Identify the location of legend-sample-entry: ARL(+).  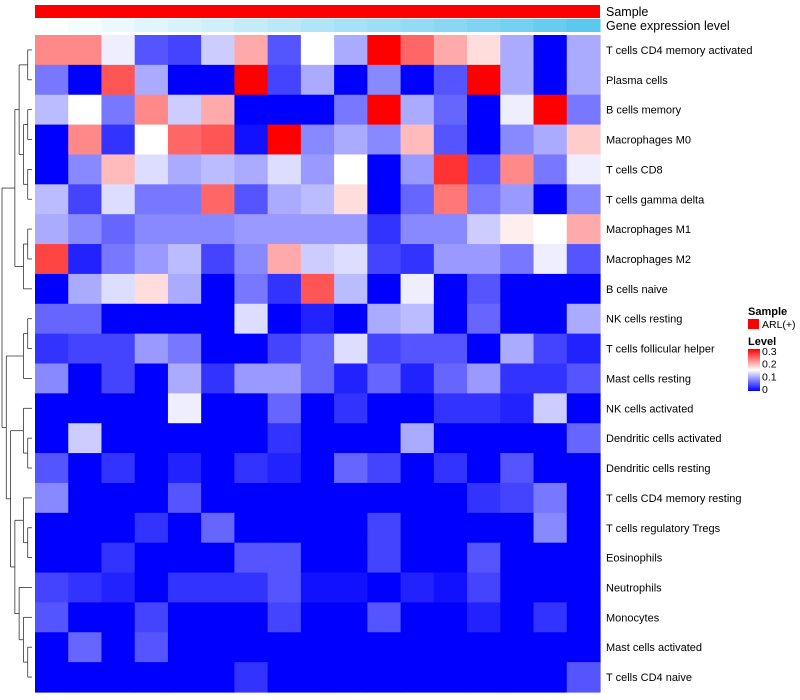
(779, 325).